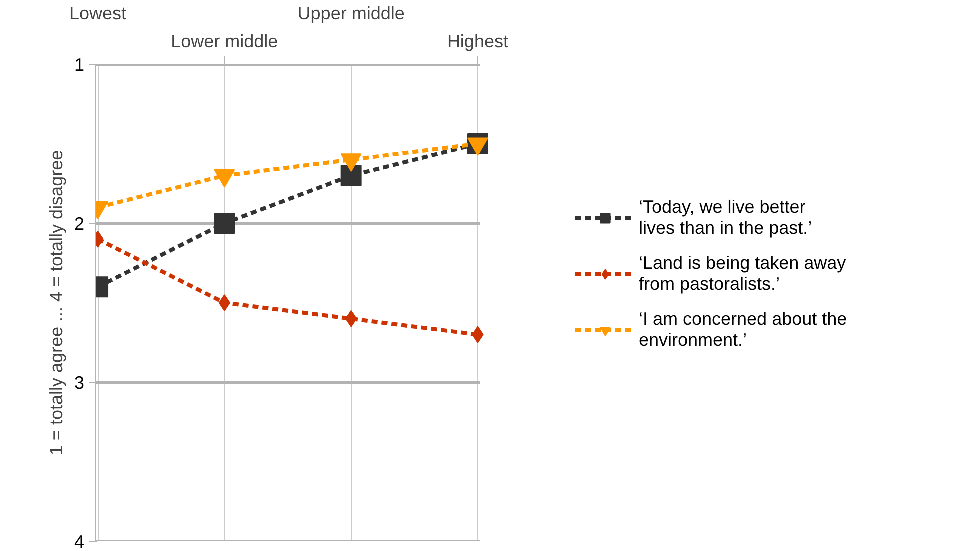 The height and width of the screenshot is (551, 963). Describe the element at coordinates (224, 42) in the screenshot. I see `x-tick-label: Lower middle` at that location.